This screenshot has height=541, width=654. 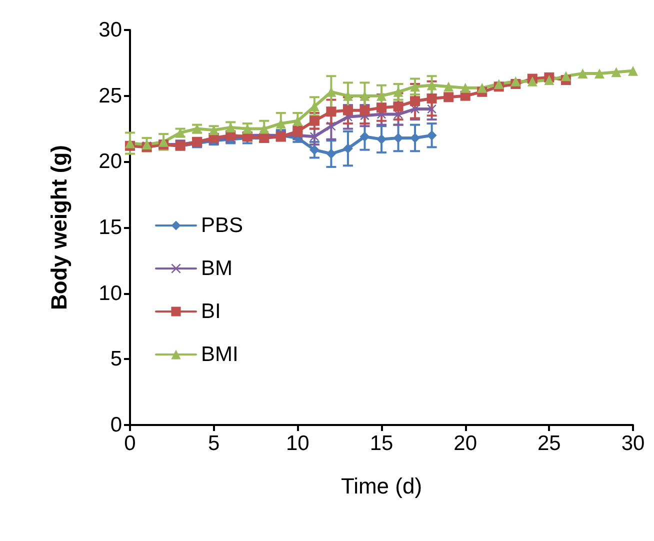 What do you see at coordinates (110, 293) in the screenshot?
I see `y-tick-label: 10` at bounding box center [110, 293].